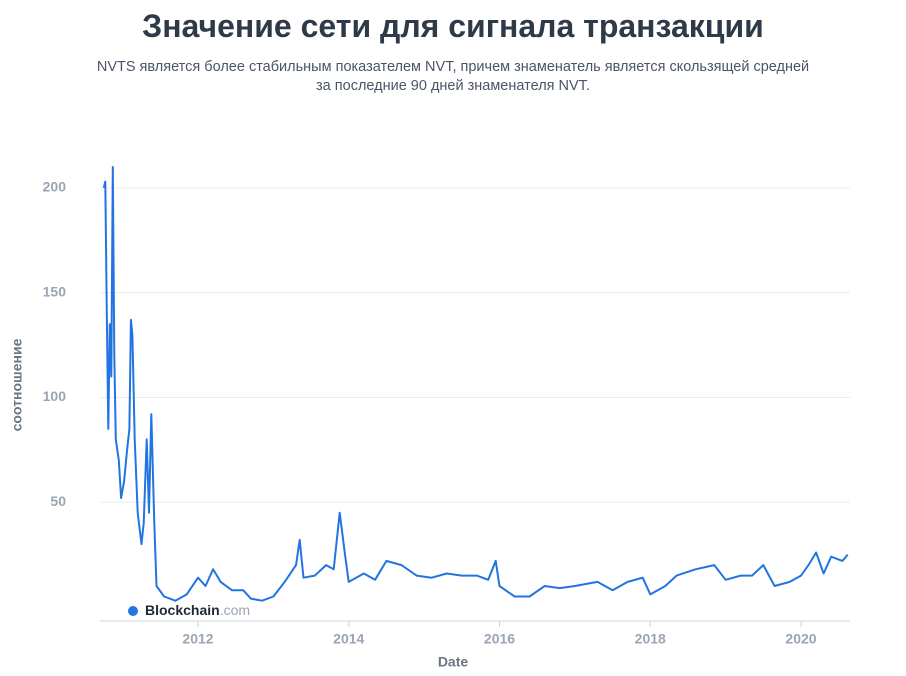 This screenshot has height=676, width=906. What do you see at coordinates (17, 384) in the screenshot?
I see `y-axis-label: соотношение` at bounding box center [17, 384].